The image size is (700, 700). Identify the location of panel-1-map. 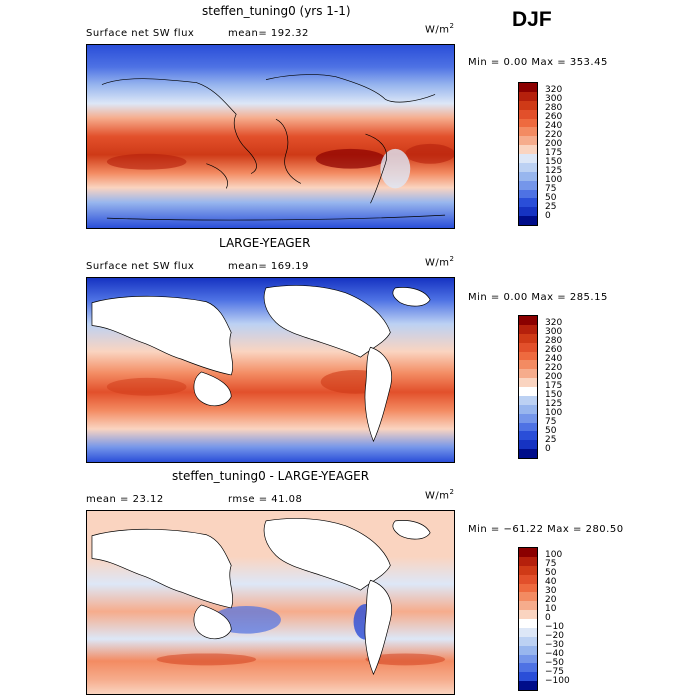
(270, 136).